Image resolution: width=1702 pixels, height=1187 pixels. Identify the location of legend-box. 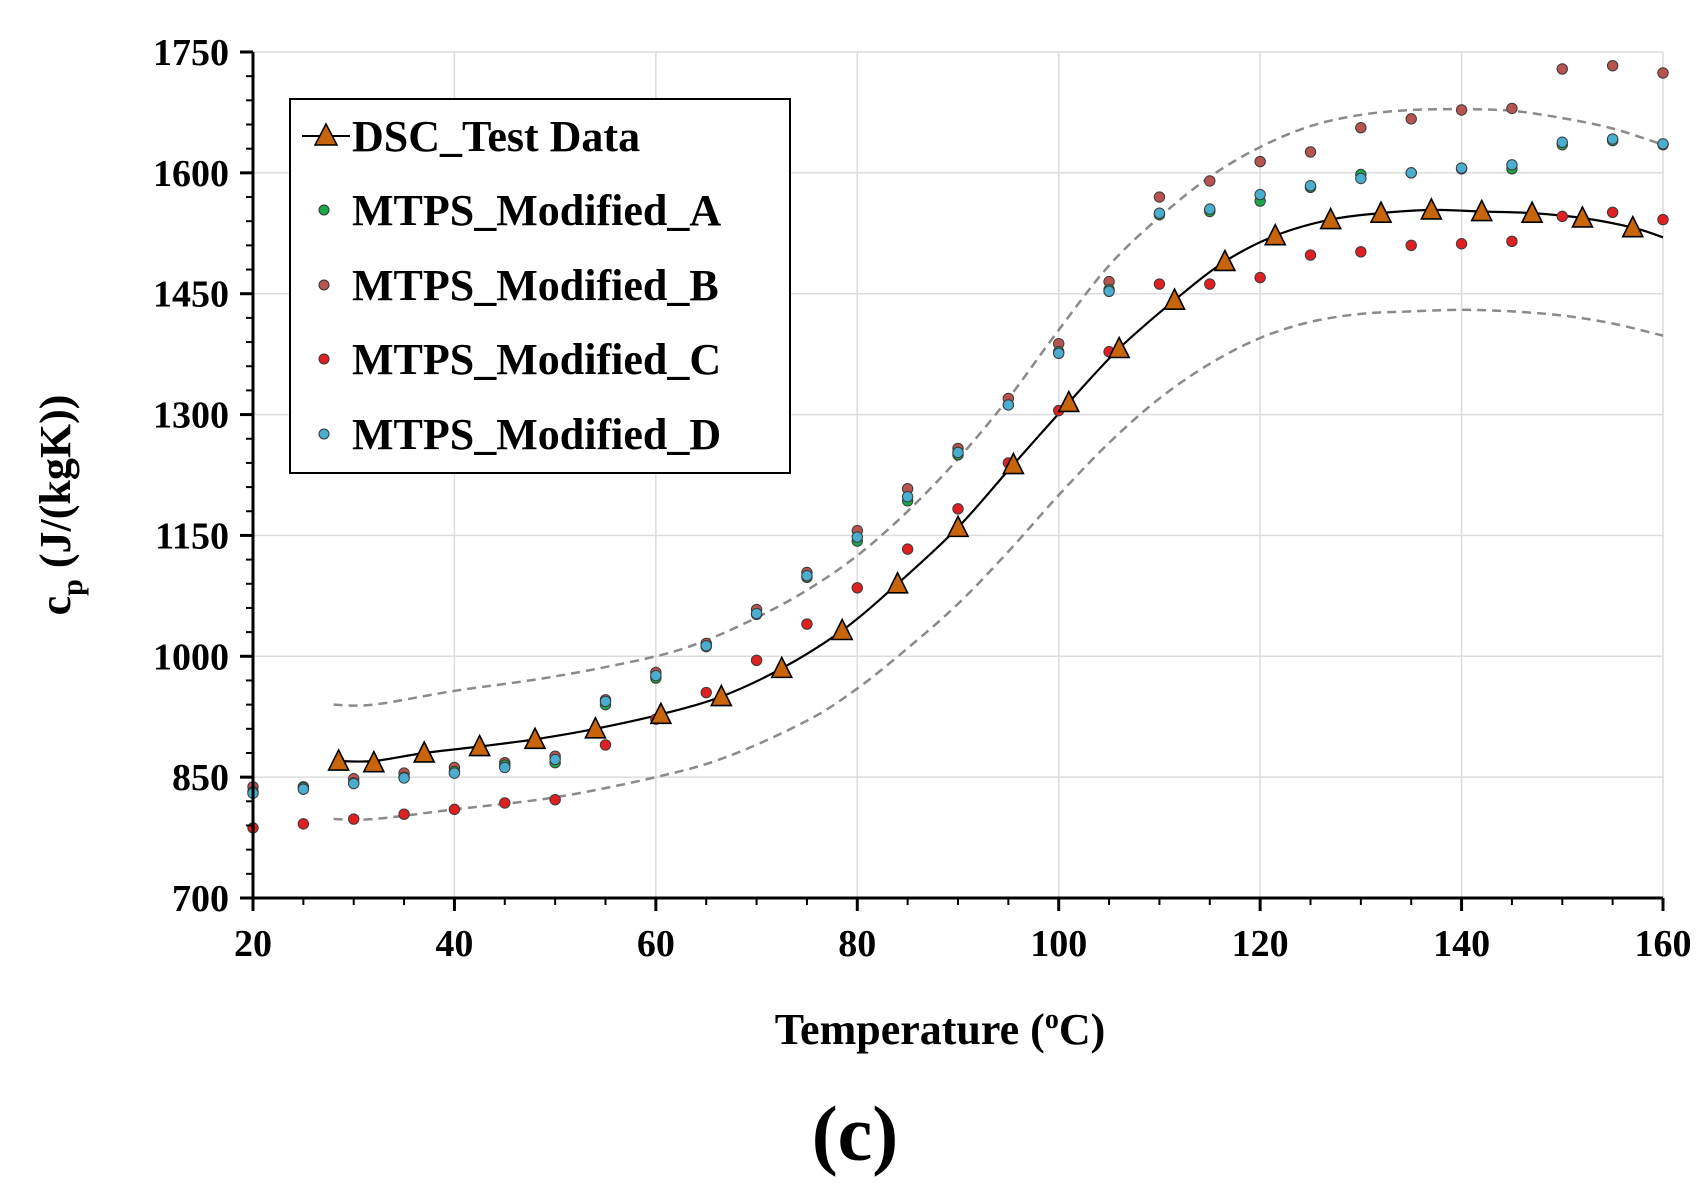
(540, 286).